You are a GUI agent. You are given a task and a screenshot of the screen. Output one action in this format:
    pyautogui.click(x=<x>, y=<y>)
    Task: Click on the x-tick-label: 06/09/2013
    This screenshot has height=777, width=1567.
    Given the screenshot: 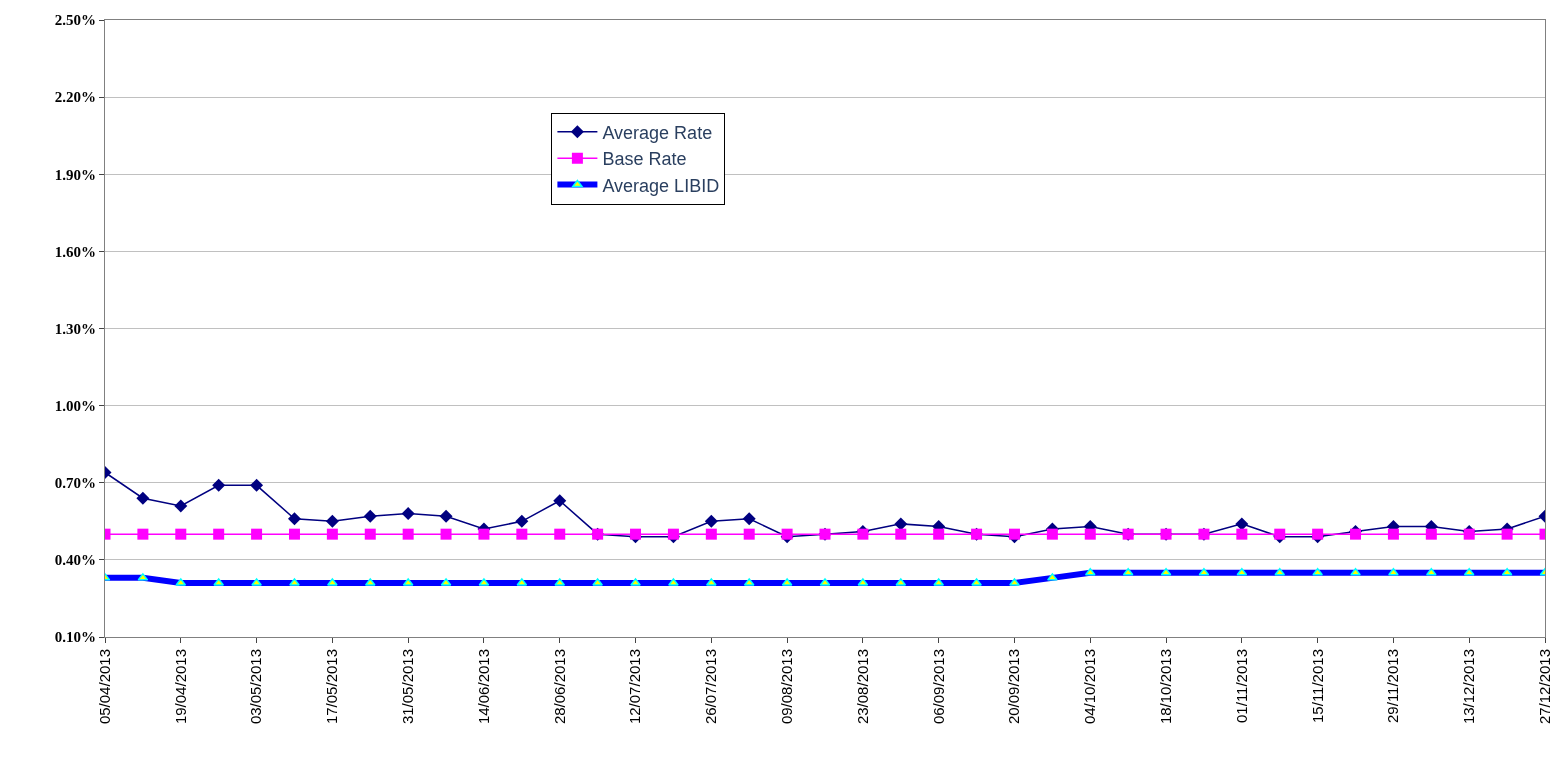 What is the action you would take?
    pyautogui.click(x=938, y=687)
    